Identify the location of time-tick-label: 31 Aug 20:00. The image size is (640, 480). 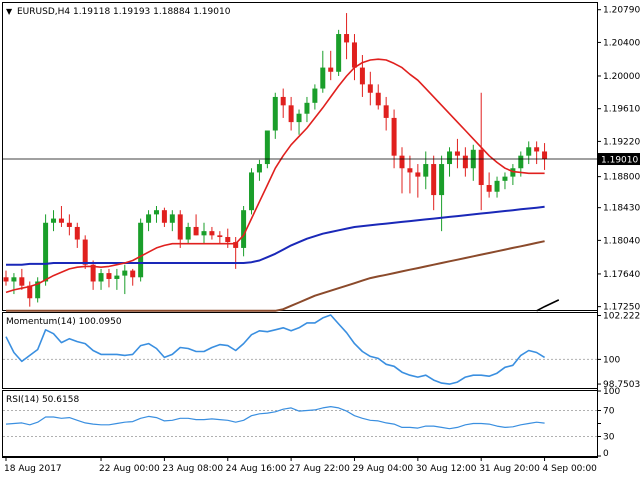
(509, 469).